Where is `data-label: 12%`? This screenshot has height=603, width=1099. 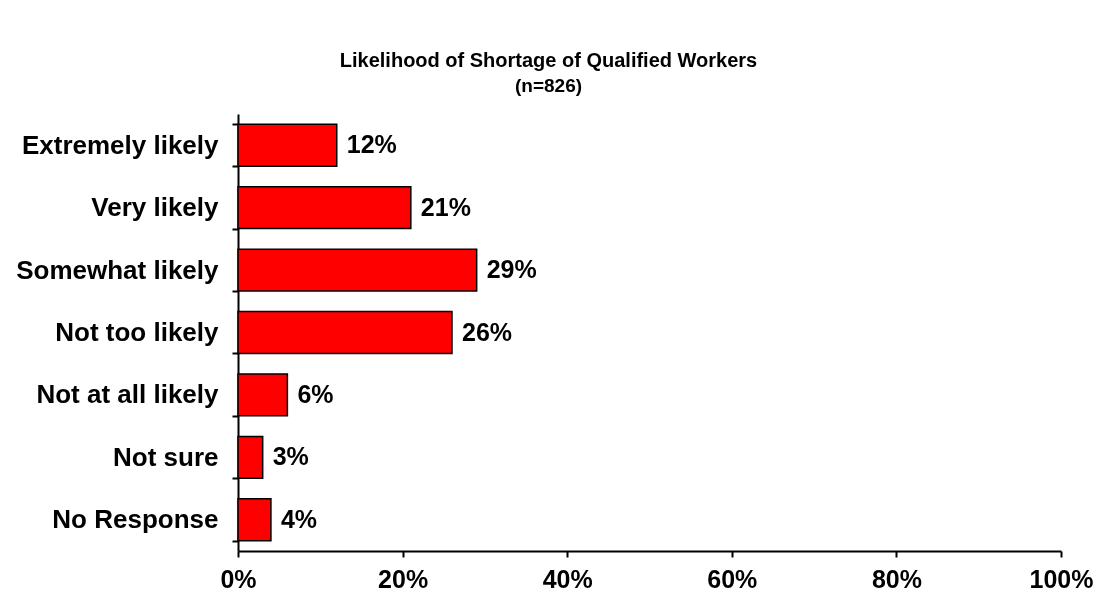
data-label: 12% is located at coordinates (371, 144).